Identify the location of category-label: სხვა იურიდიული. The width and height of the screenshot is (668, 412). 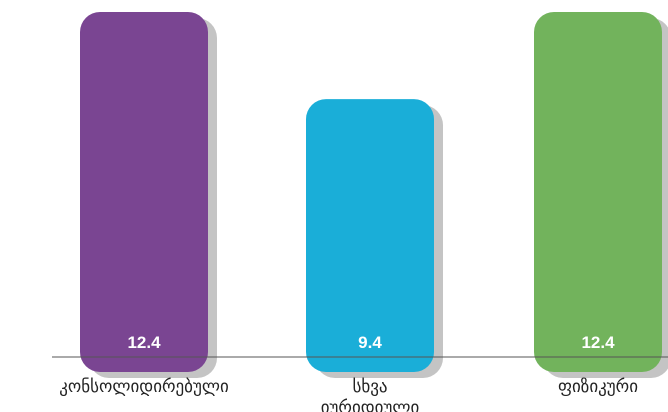
(370, 394).